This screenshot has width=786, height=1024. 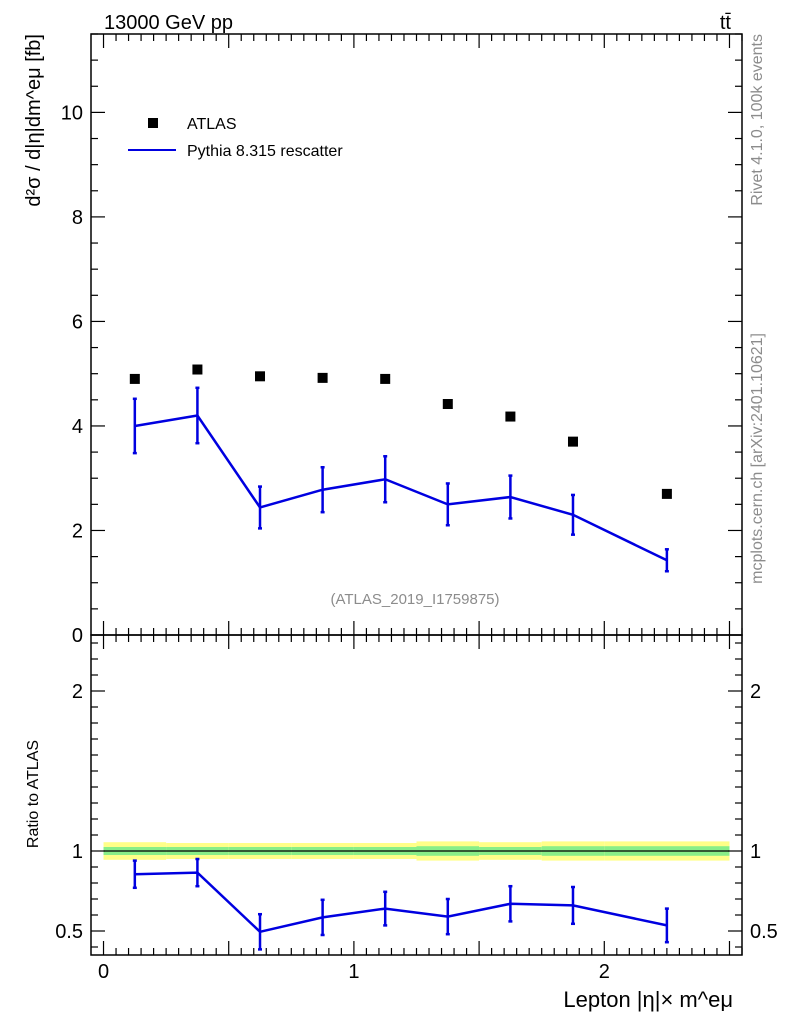 What do you see at coordinates (69, 932) in the screenshot?
I see `ratio-y-tick-label: 0.5` at bounding box center [69, 932].